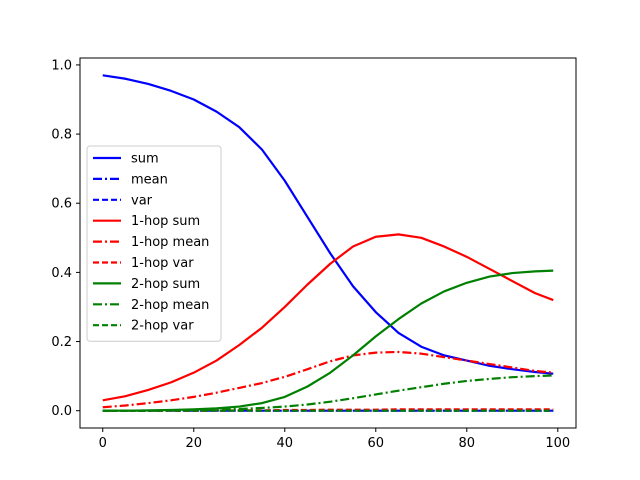 The image size is (640, 480). What do you see at coordinates (162, 326) in the screenshot?
I see `legend-label: 2-hop var` at bounding box center [162, 326].